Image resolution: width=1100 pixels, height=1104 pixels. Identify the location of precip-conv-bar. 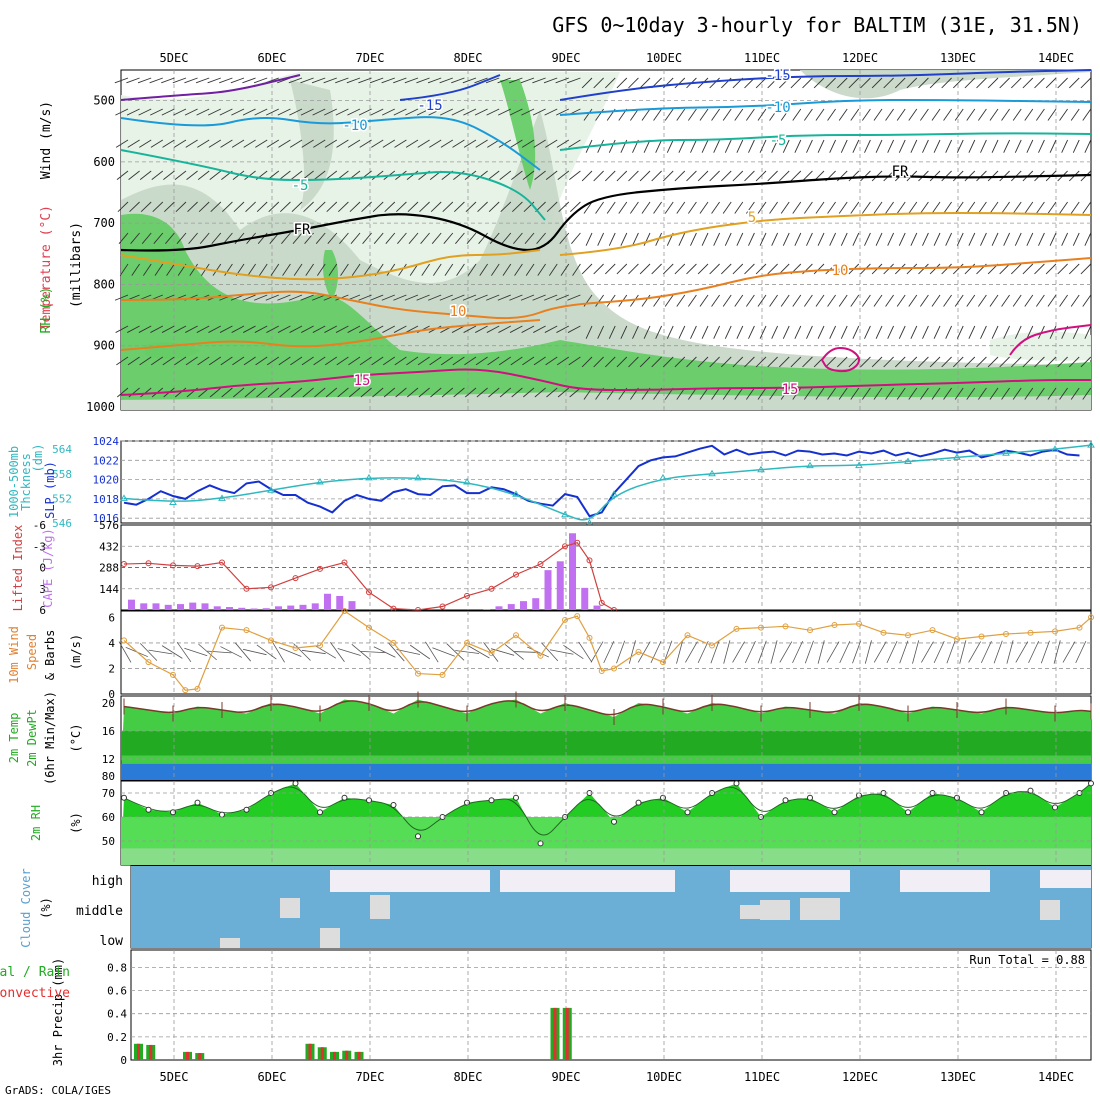
(138, 1051).